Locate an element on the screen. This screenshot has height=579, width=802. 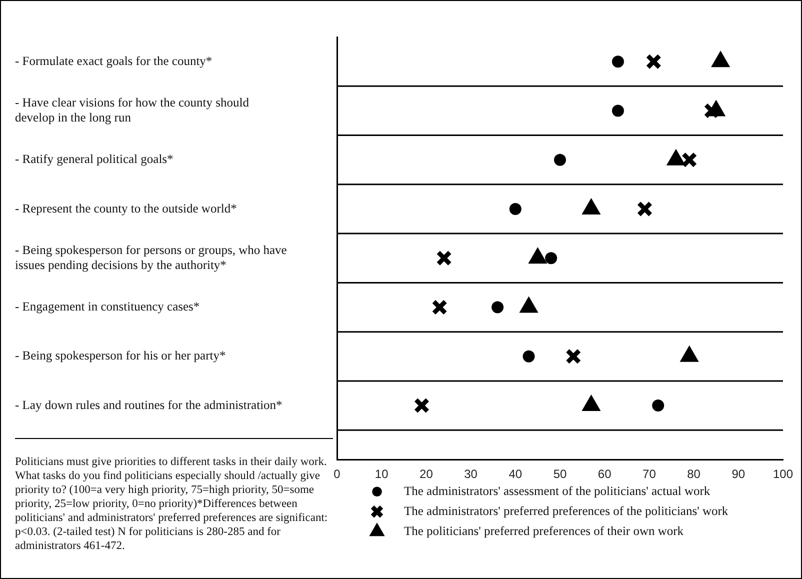
x-tick-label: 30 is located at coordinates (471, 474).